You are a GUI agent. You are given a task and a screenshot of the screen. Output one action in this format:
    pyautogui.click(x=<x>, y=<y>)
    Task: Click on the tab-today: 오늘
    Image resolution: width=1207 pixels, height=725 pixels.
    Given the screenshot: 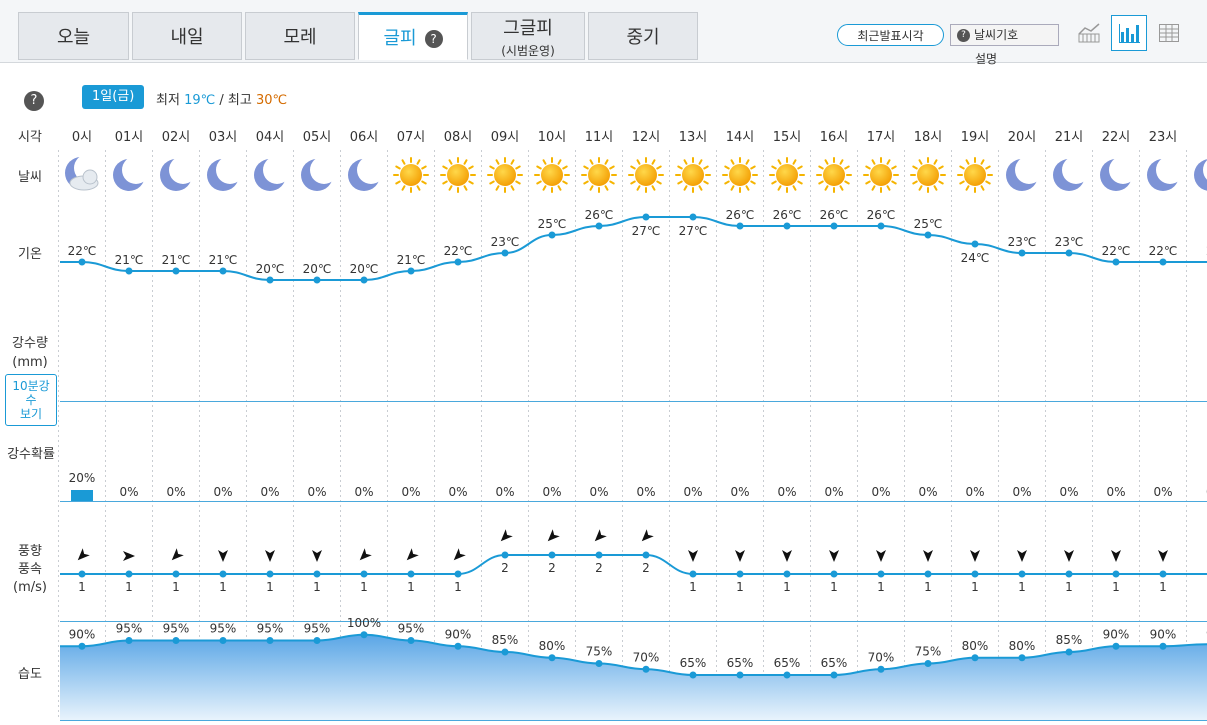 What is the action you would take?
    pyautogui.click(x=73, y=36)
    